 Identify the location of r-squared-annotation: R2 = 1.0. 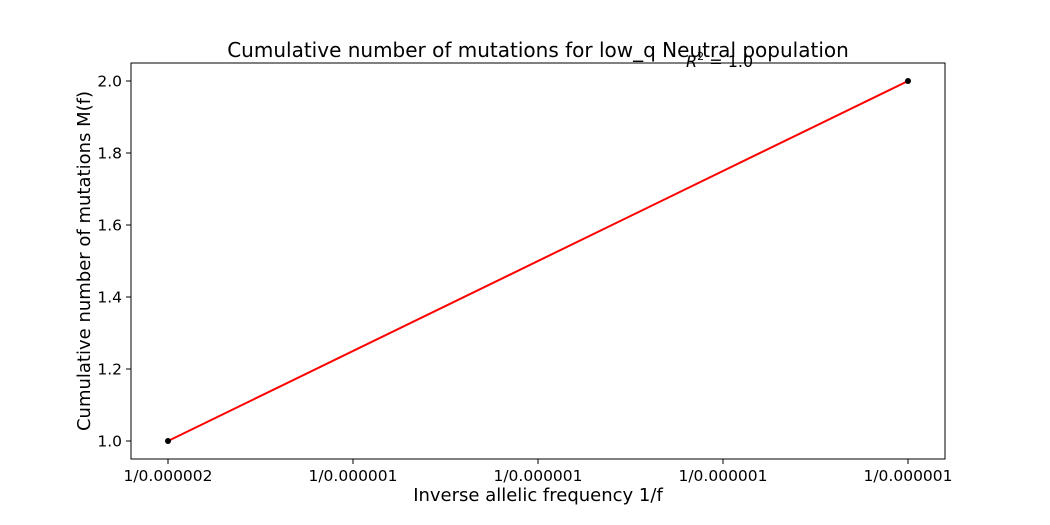
(719, 60).